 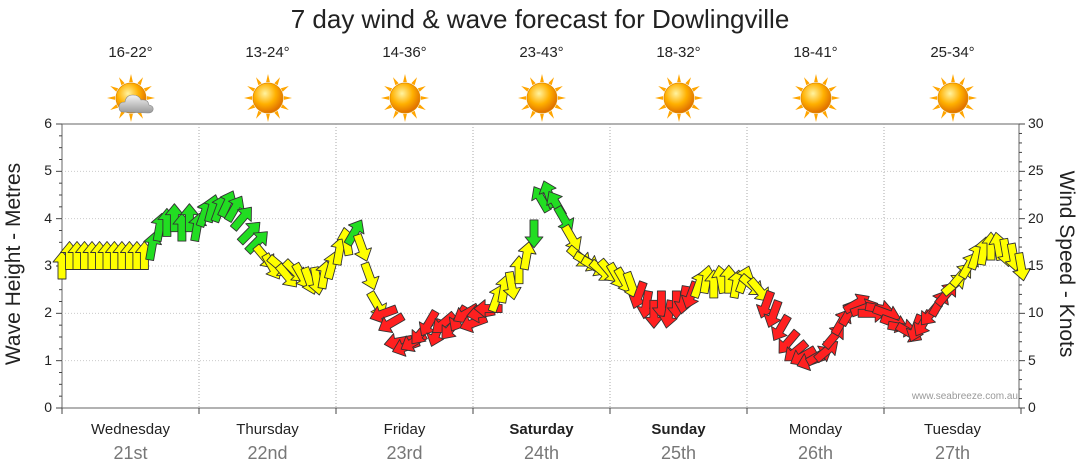 I want to click on day-date: 25th, so click(x=678, y=453).